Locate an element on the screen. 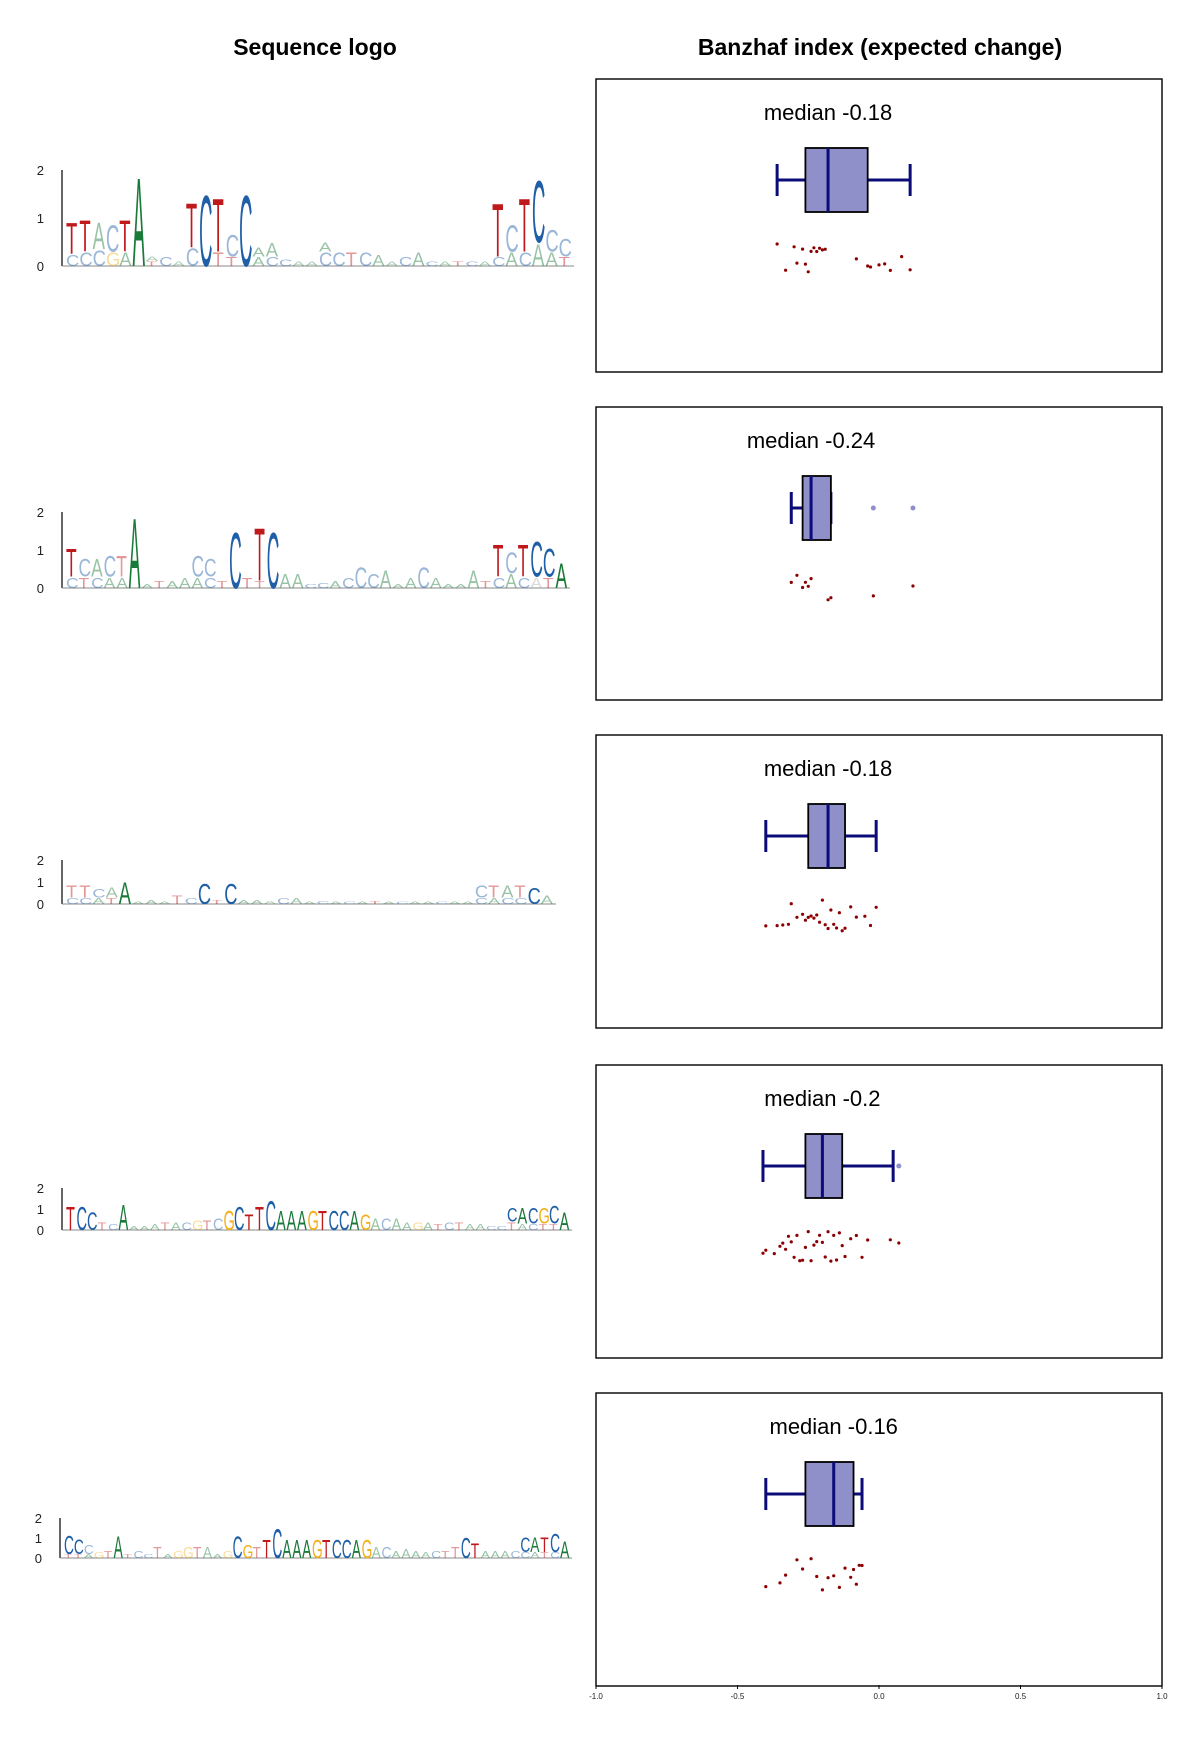  panel-frame is located at coordinates (879, 553).